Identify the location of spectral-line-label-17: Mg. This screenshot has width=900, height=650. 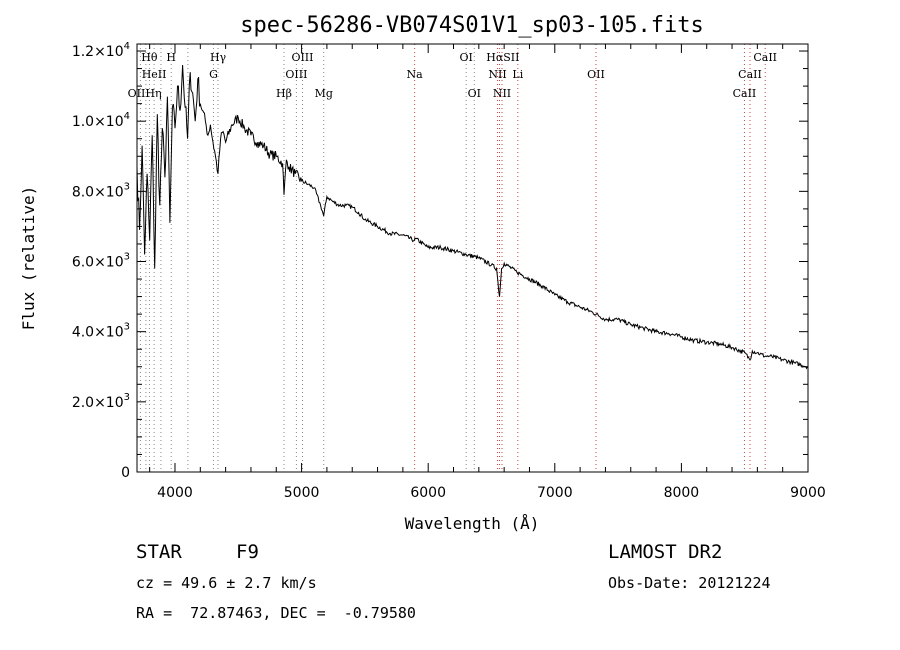
(324, 93).